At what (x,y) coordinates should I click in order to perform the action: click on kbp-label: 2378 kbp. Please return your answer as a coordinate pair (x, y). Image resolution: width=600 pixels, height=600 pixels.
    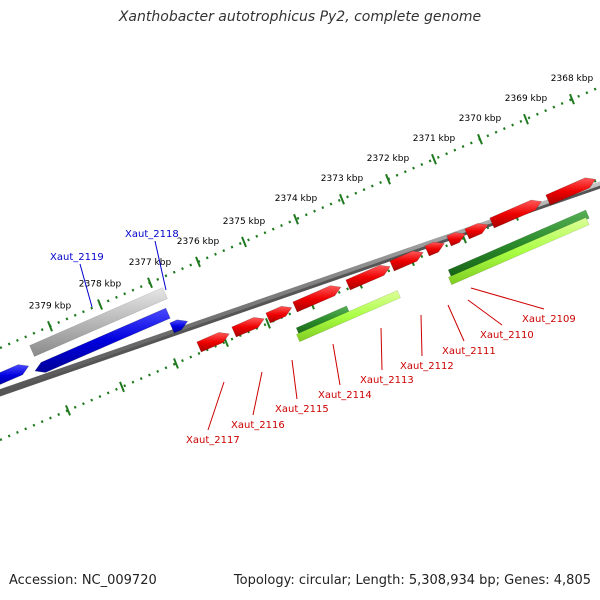
    Looking at the image, I should click on (100, 285).